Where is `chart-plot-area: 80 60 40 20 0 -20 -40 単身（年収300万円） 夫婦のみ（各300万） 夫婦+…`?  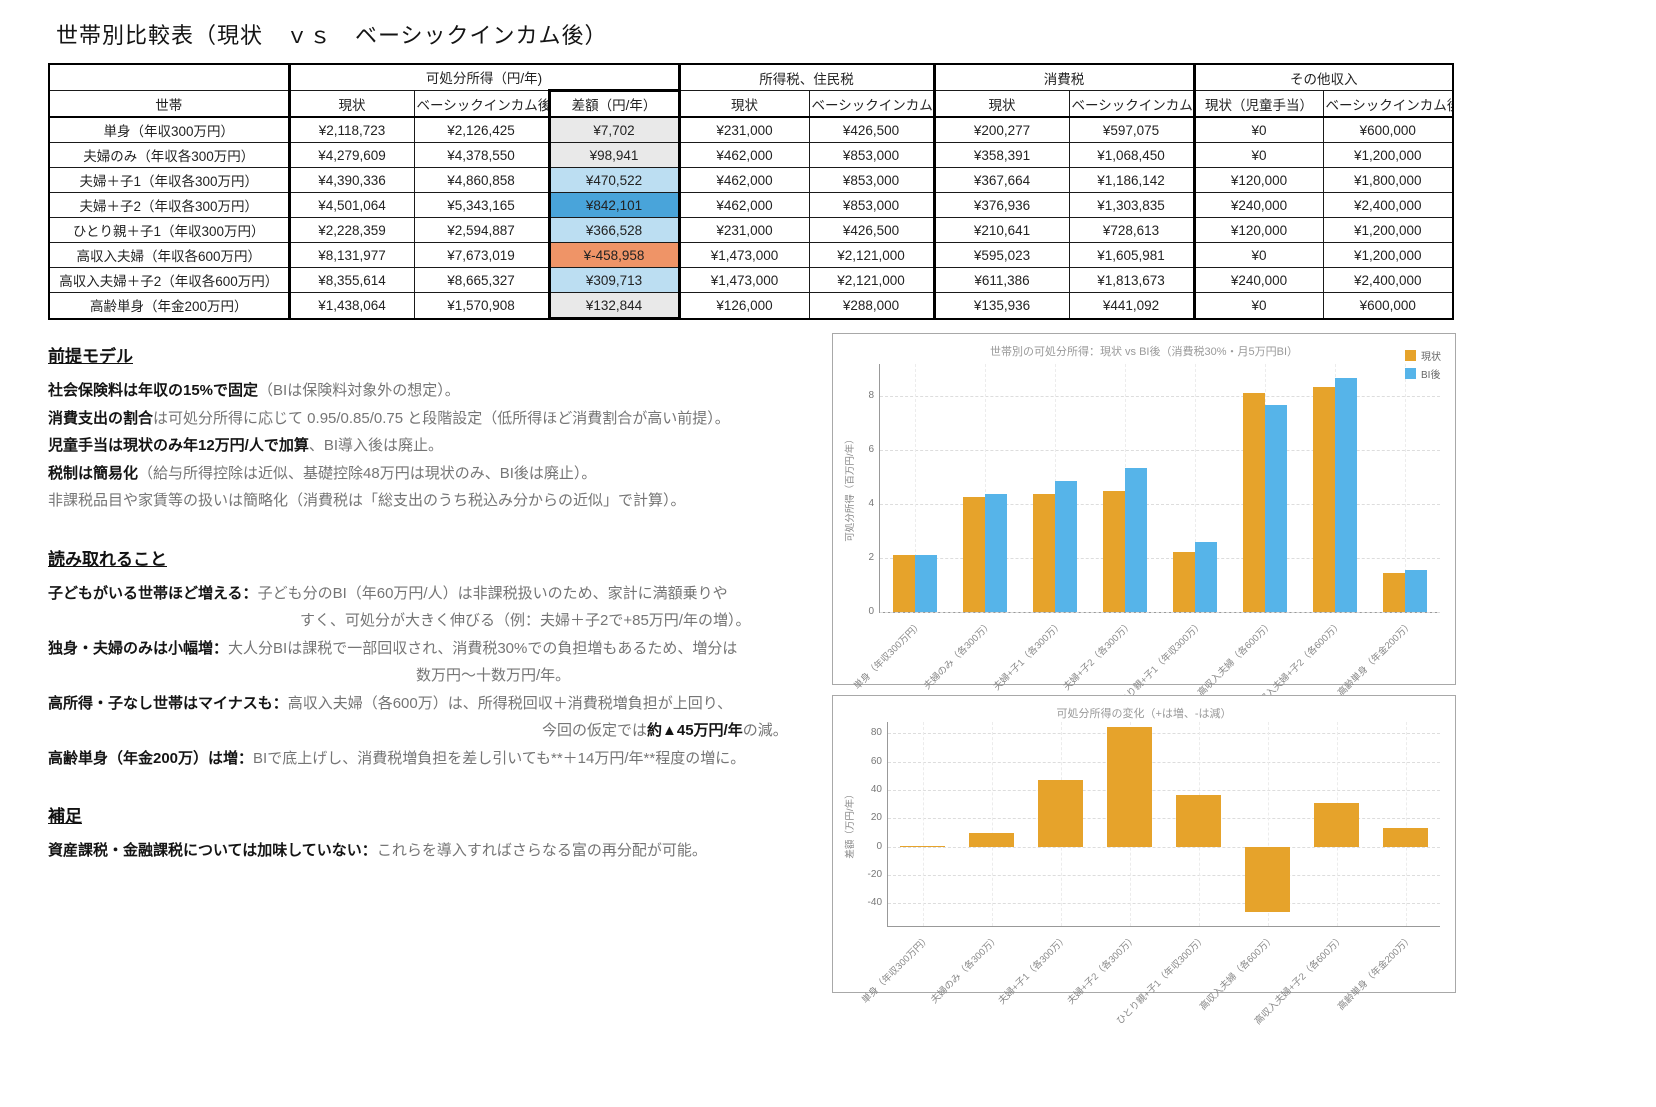
chart-plot-area: 80 60 40 20 0 -20 -40 単身（年収300万円） 夫婦のみ（各300万） 夫婦+… is located at coordinates (1150, 874).